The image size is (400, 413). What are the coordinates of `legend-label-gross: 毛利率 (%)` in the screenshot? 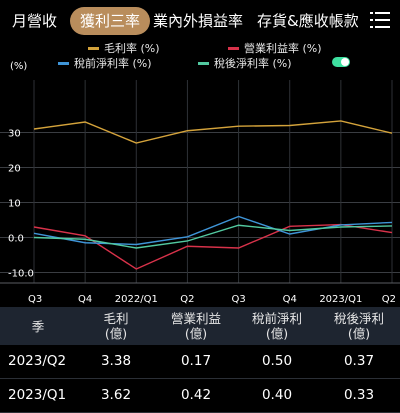 It's located at (132, 48).